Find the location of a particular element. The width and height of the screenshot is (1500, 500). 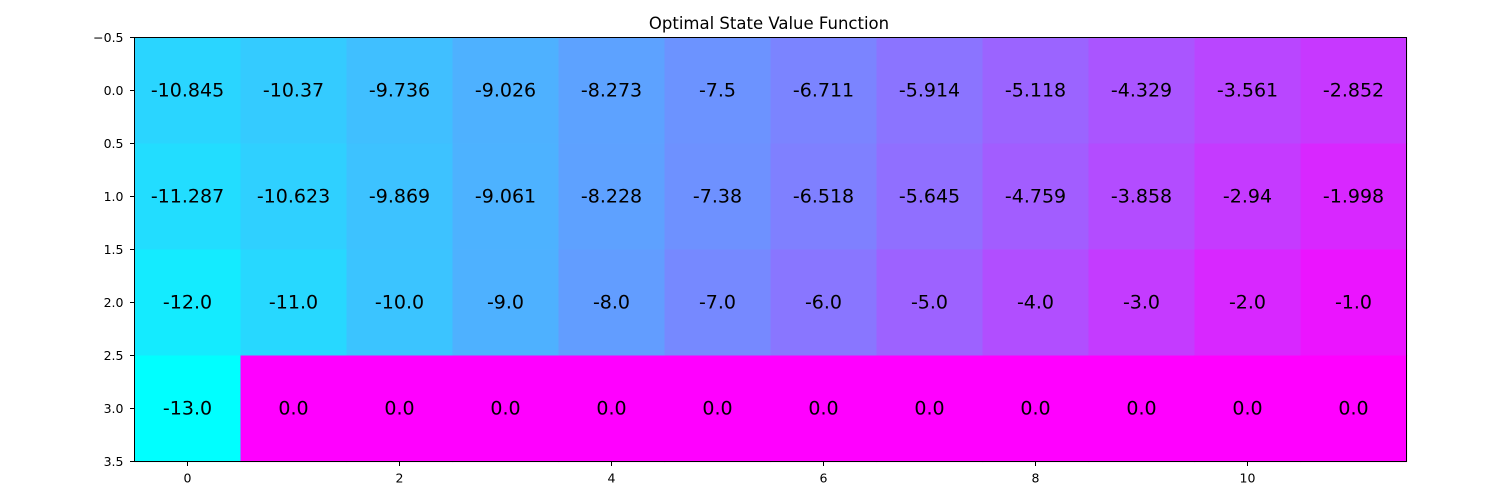

cell-label-r1-c6: -6.518 is located at coordinates (823, 197).